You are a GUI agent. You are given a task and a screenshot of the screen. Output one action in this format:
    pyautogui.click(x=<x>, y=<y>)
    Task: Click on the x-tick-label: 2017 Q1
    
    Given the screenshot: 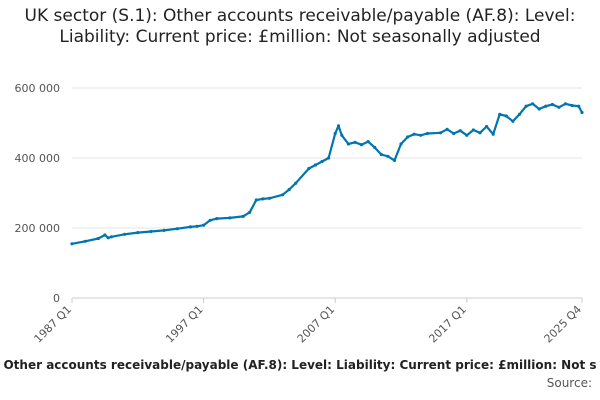 What is the action you would take?
    pyautogui.click(x=447, y=324)
    